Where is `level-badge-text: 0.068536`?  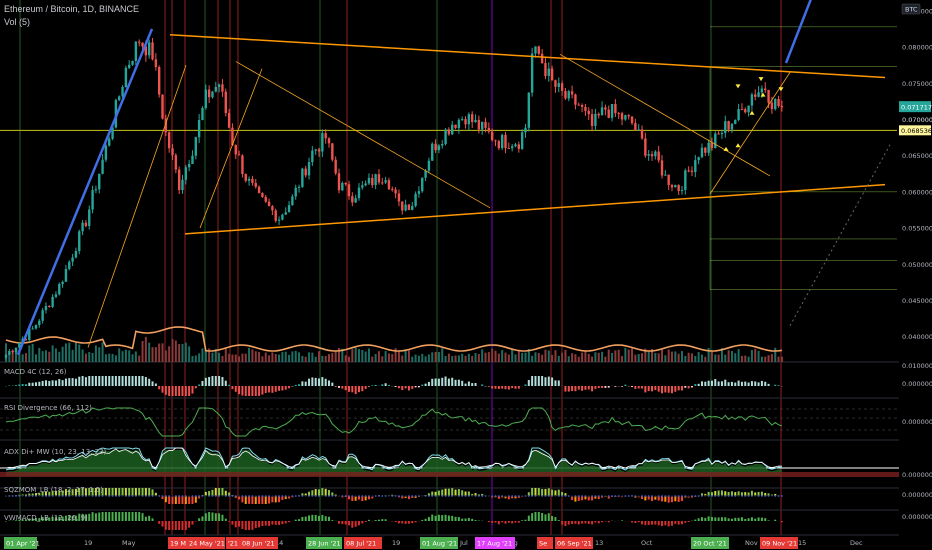 level-badge-text: 0.068536 is located at coordinates (916, 131).